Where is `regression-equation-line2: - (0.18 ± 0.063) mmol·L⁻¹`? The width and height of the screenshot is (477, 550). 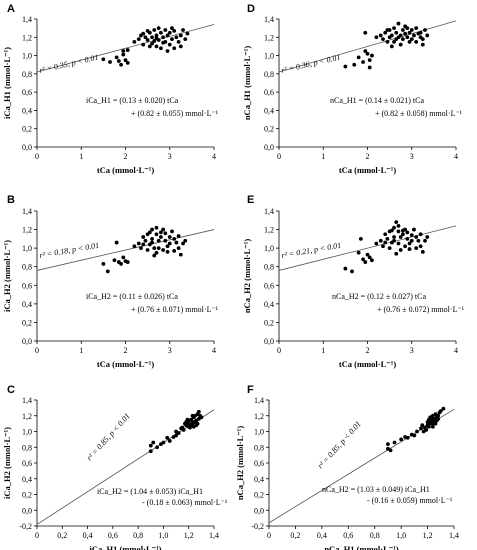
regression-equation-line2: - (0.18 ± 0.063) mmol·L⁻¹ is located at coordinates (185, 502).